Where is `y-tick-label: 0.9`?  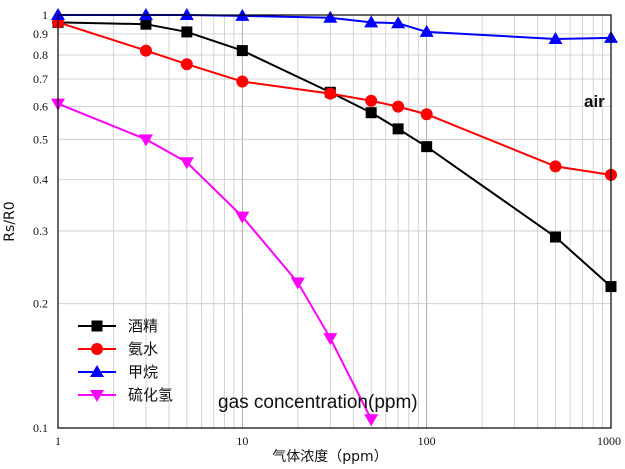
y-tick-label: 0.9 is located at coordinates (40, 34).